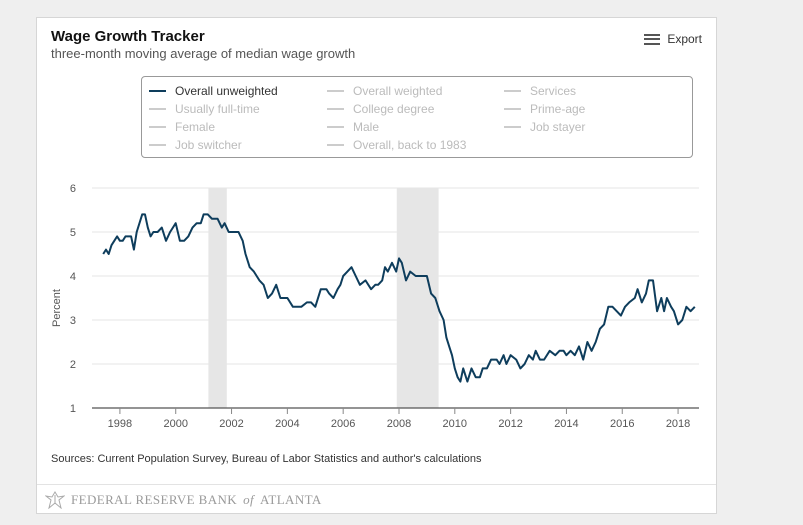 Image resolution: width=803 pixels, height=525 pixels. I want to click on x-tick-label-2012: 2012, so click(510, 424).